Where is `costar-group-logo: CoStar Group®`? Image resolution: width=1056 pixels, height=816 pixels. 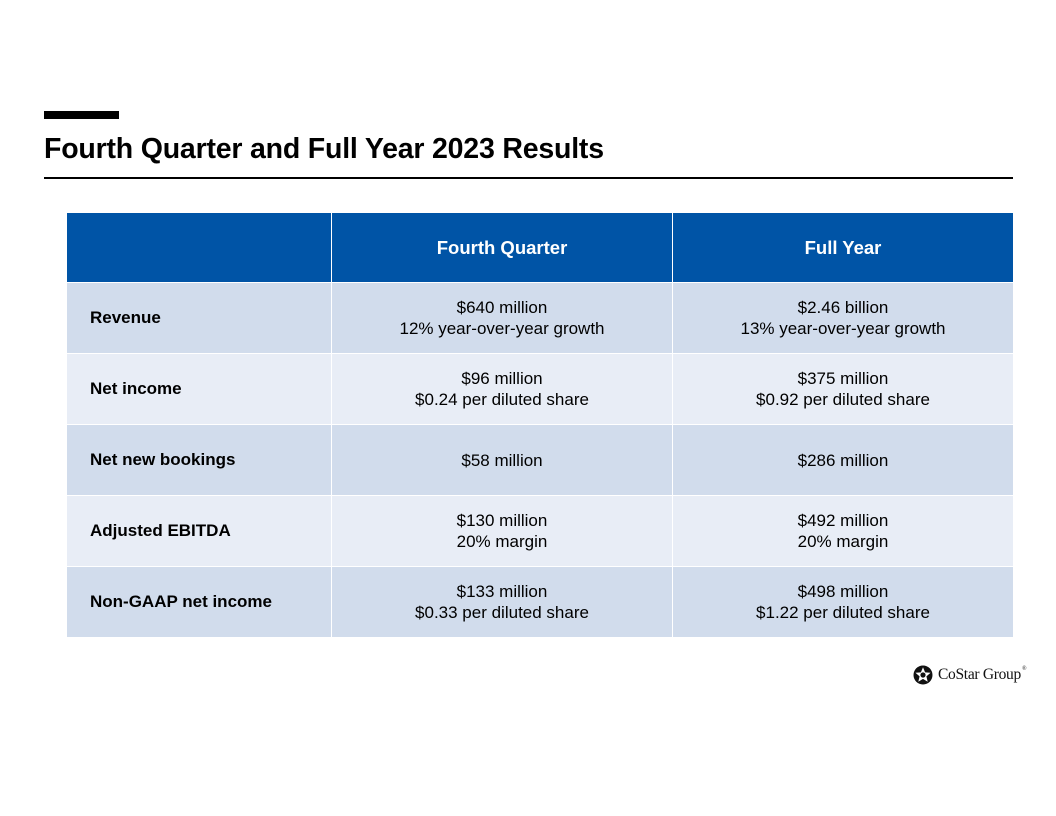
costar-group-logo: CoStar Group® is located at coordinates (970, 675).